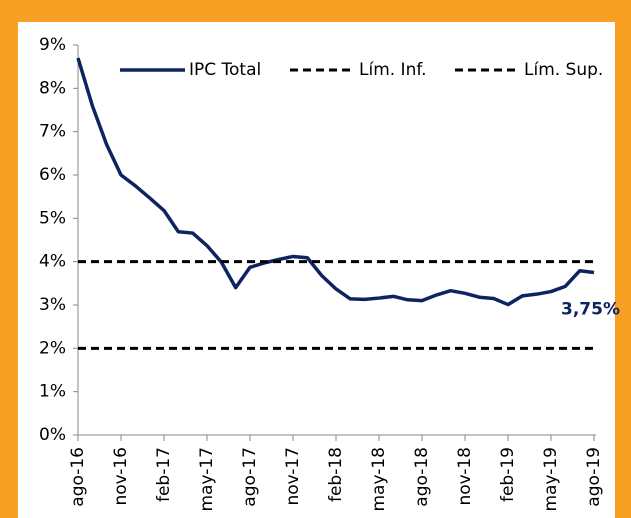 The image size is (631, 518). I want to click on x-tick-label: may-19, so click(551, 479).